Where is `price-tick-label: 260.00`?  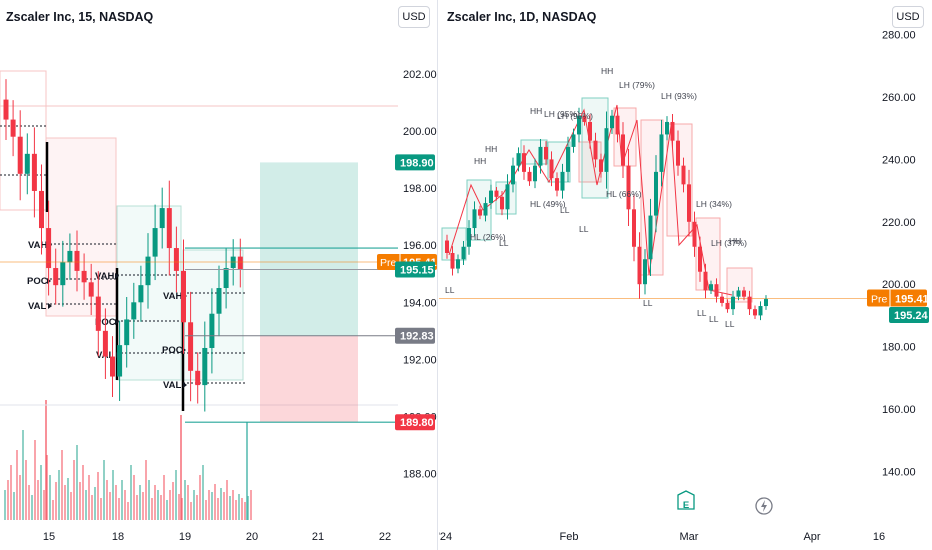 price-tick-label: 260.00 is located at coordinates (899, 98).